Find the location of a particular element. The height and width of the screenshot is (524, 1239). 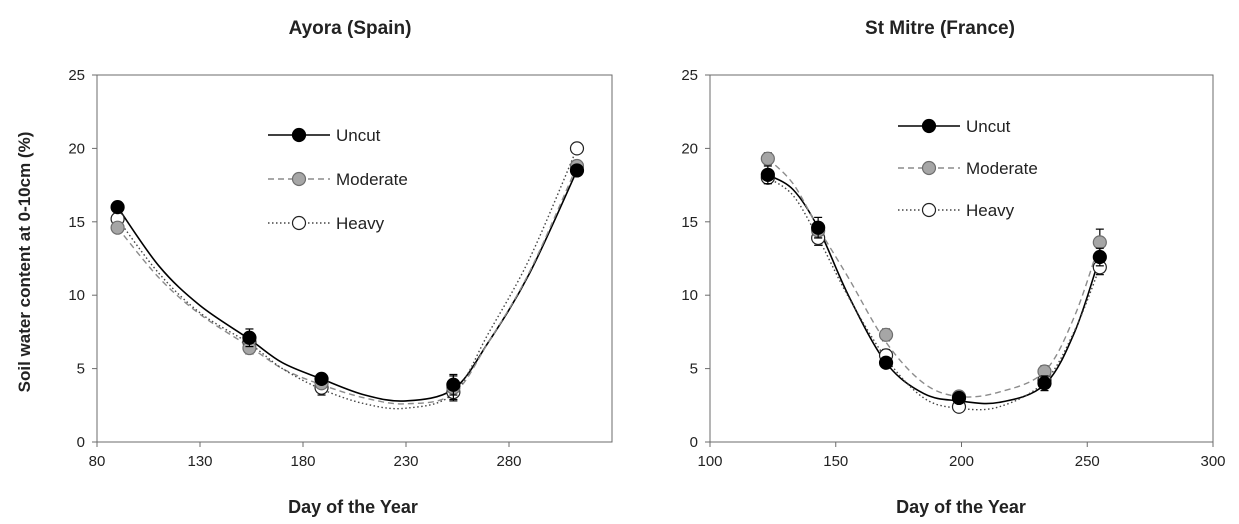

y-axis-label-ayora: Soil water content at 0-10cm (%) is located at coordinates (24, 262).